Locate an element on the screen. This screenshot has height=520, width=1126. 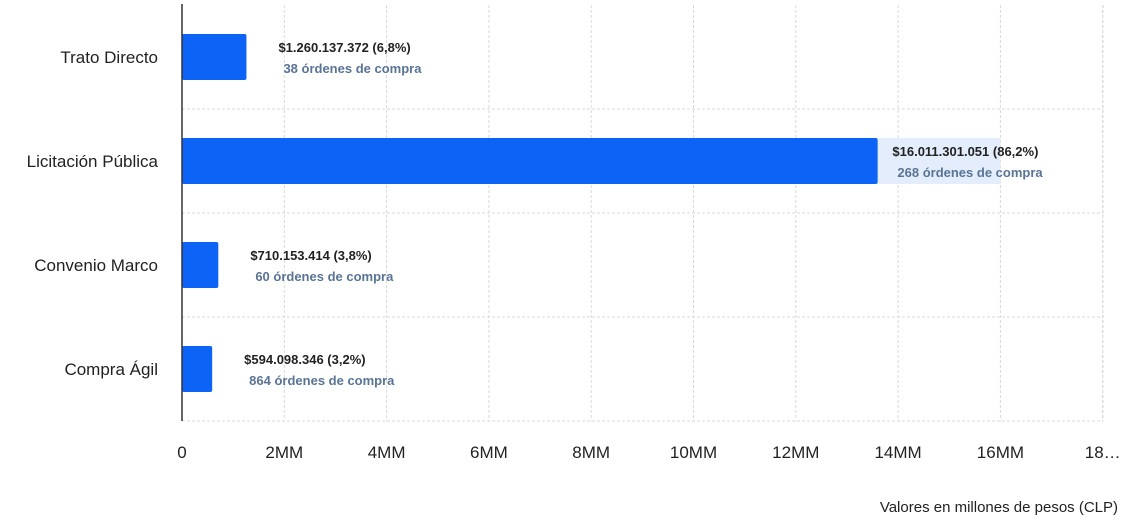
x-tick-label: 6MM is located at coordinates (489, 452).